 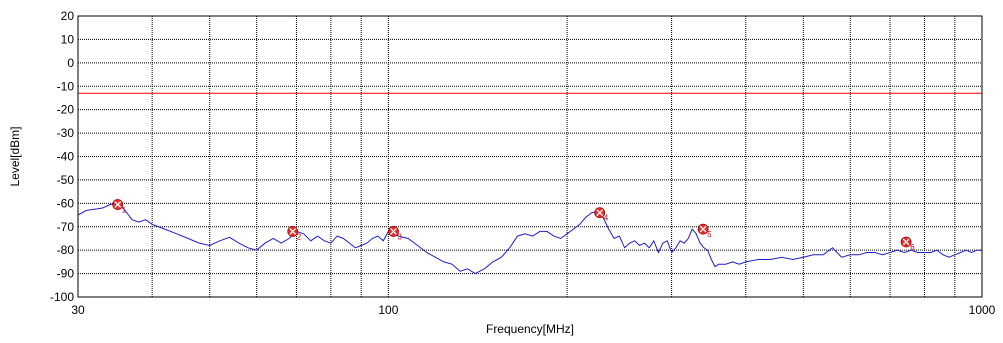 I want to click on x-tick-labels: 30 100 1000, so click(x=533, y=310).